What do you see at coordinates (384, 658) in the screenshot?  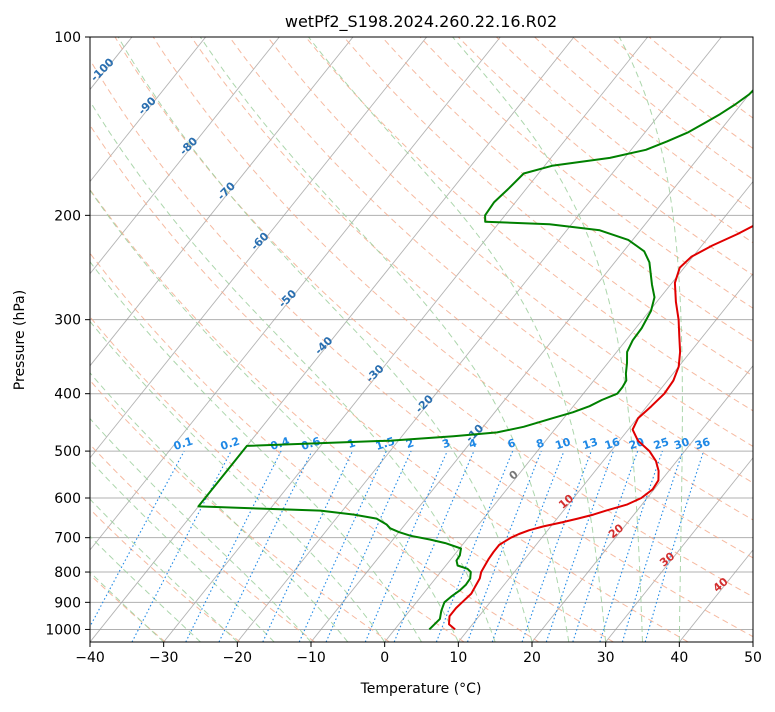 I see `x-tick-label: 0` at bounding box center [384, 658].